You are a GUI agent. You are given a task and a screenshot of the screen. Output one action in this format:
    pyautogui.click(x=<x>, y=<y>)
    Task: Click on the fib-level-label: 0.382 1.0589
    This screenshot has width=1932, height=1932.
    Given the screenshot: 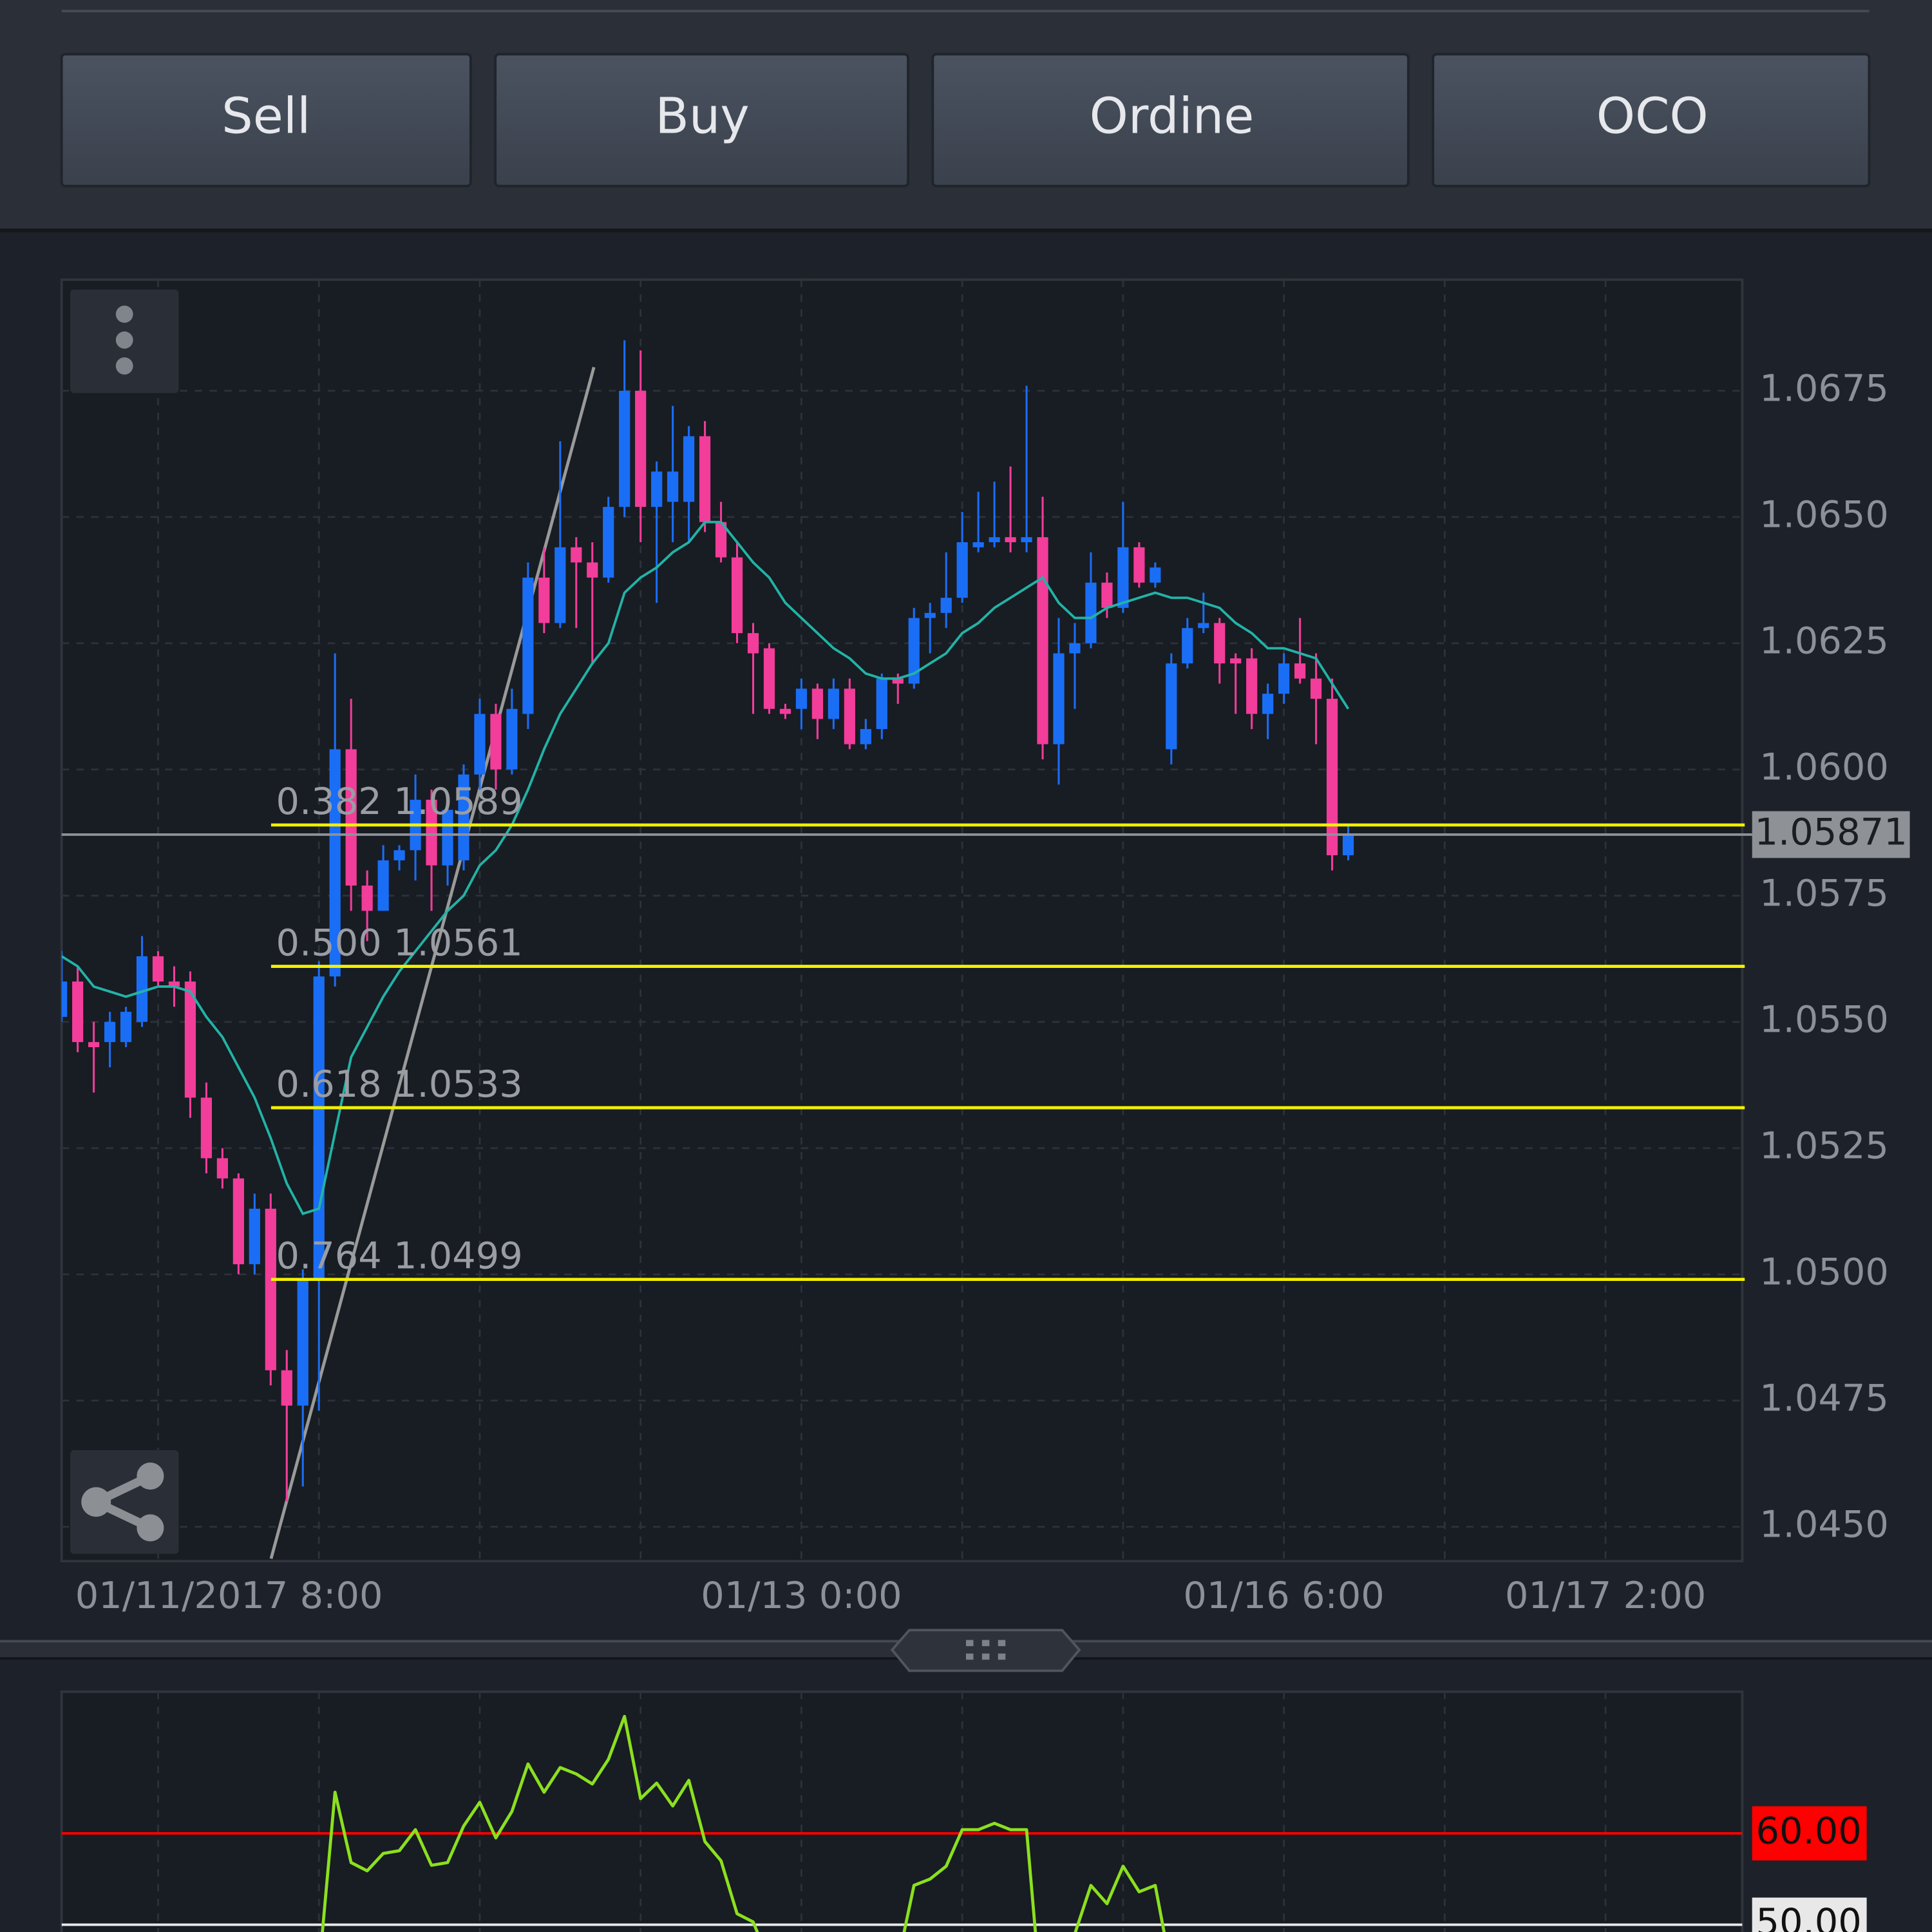 What is the action you would take?
    pyautogui.click(x=399, y=802)
    